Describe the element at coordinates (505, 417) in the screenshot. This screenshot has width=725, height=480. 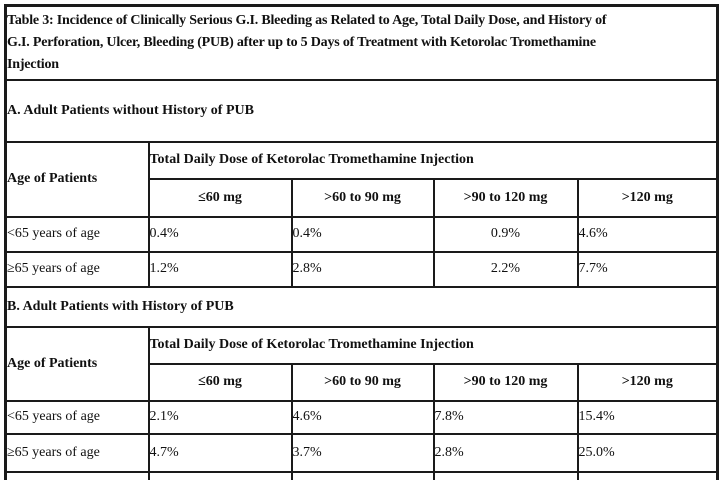
I see `percentage-cell: 7.8%` at that location.